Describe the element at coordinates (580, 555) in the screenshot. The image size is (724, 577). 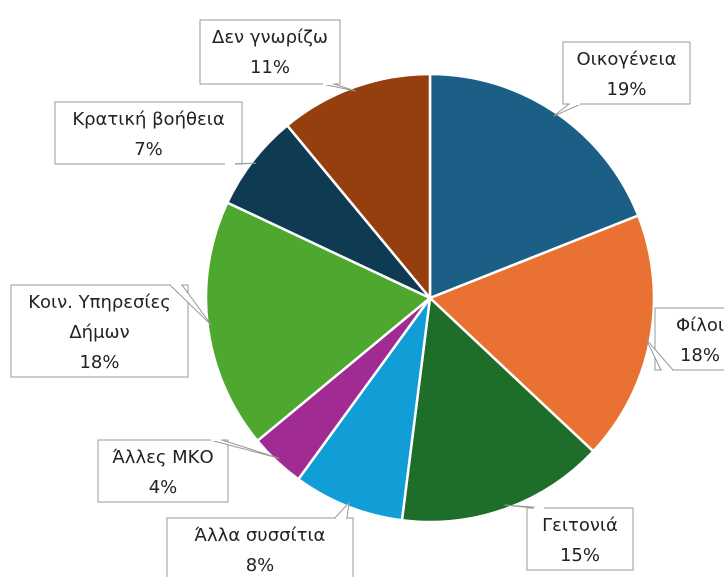
I see `data-label-value: 15%` at that location.